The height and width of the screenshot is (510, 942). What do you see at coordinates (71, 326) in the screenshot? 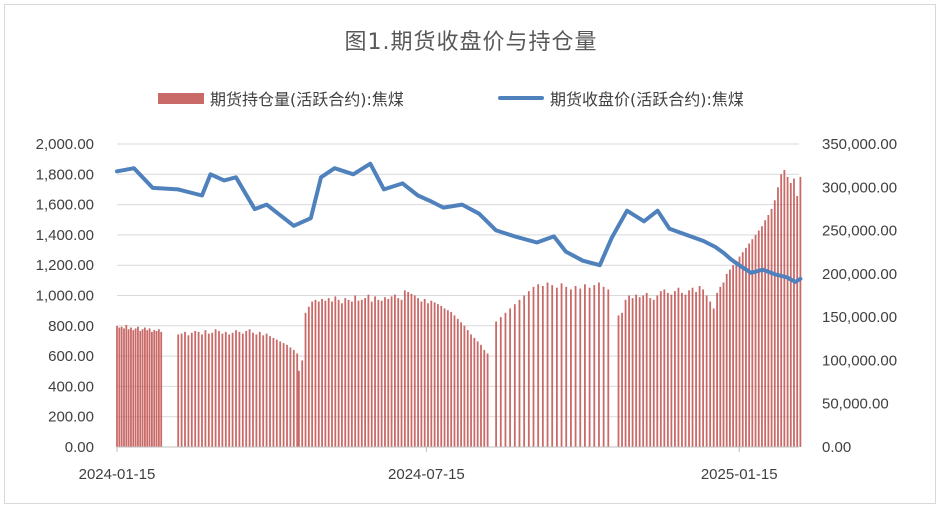
I see `y-left-tick-label: 800.00` at bounding box center [71, 326].